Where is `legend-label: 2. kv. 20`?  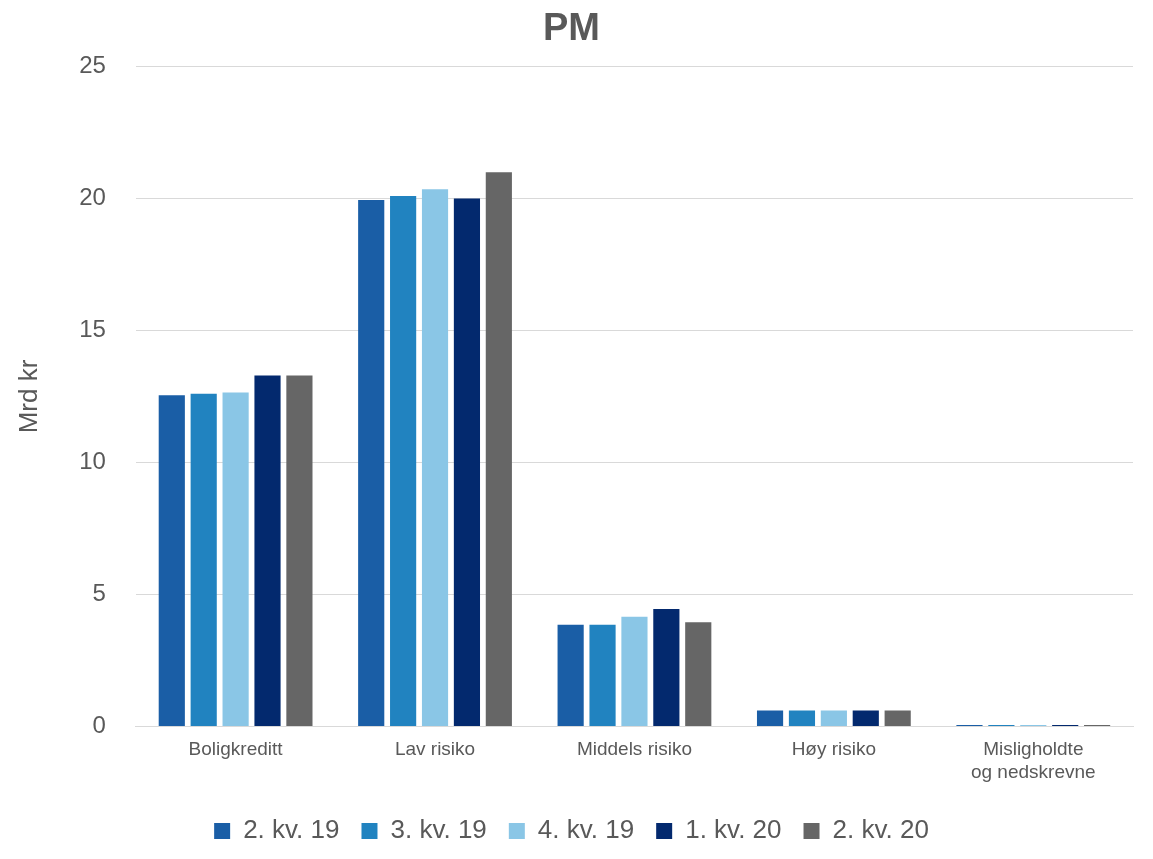
legend-label: 2. kv. 20 is located at coordinates (880, 829).